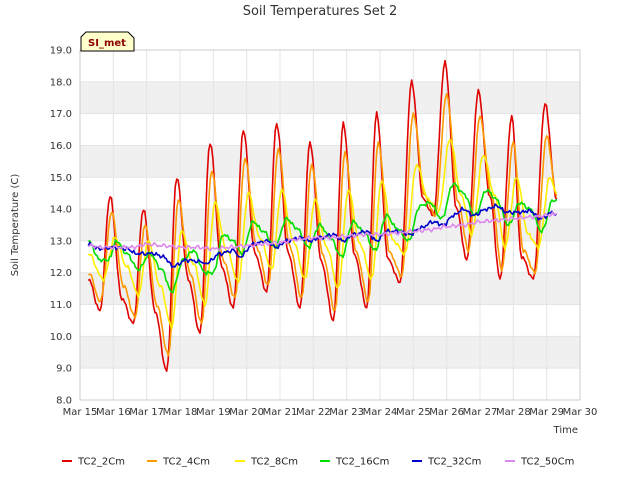 The height and width of the screenshot is (480, 640). What do you see at coordinates (280, 412) in the screenshot?
I see `x-tick-label: Mar 21` at bounding box center [280, 412].